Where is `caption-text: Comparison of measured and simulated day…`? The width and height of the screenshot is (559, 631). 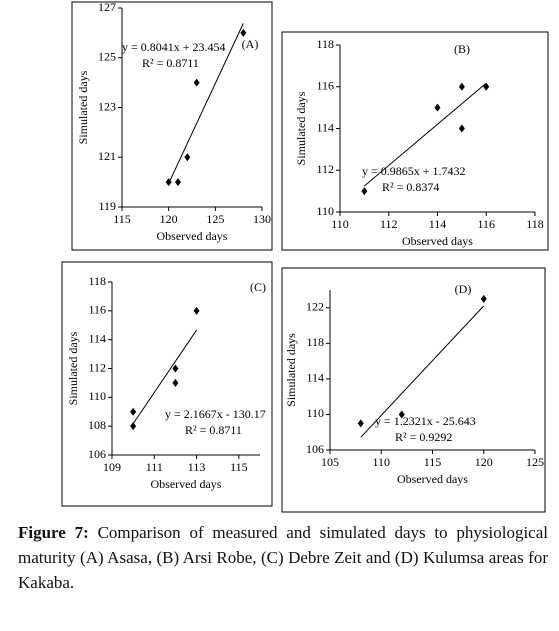 caption-text: Comparison of measured and simulated day… is located at coordinates (283, 557).